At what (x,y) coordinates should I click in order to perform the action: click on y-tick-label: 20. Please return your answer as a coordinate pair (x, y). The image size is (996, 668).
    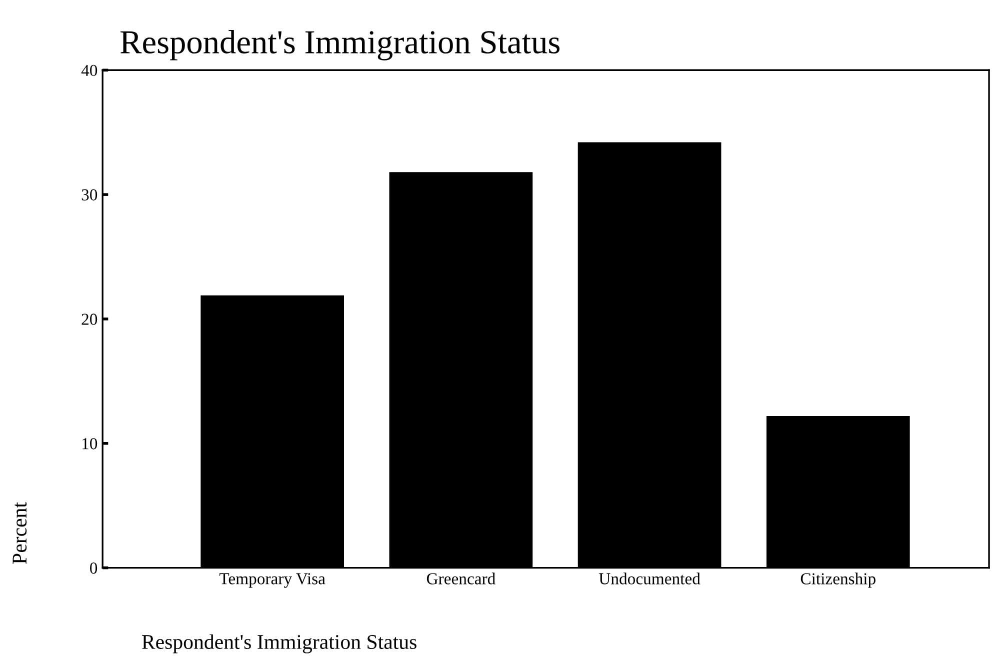
    Looking at the image, I should click on (90, 319).